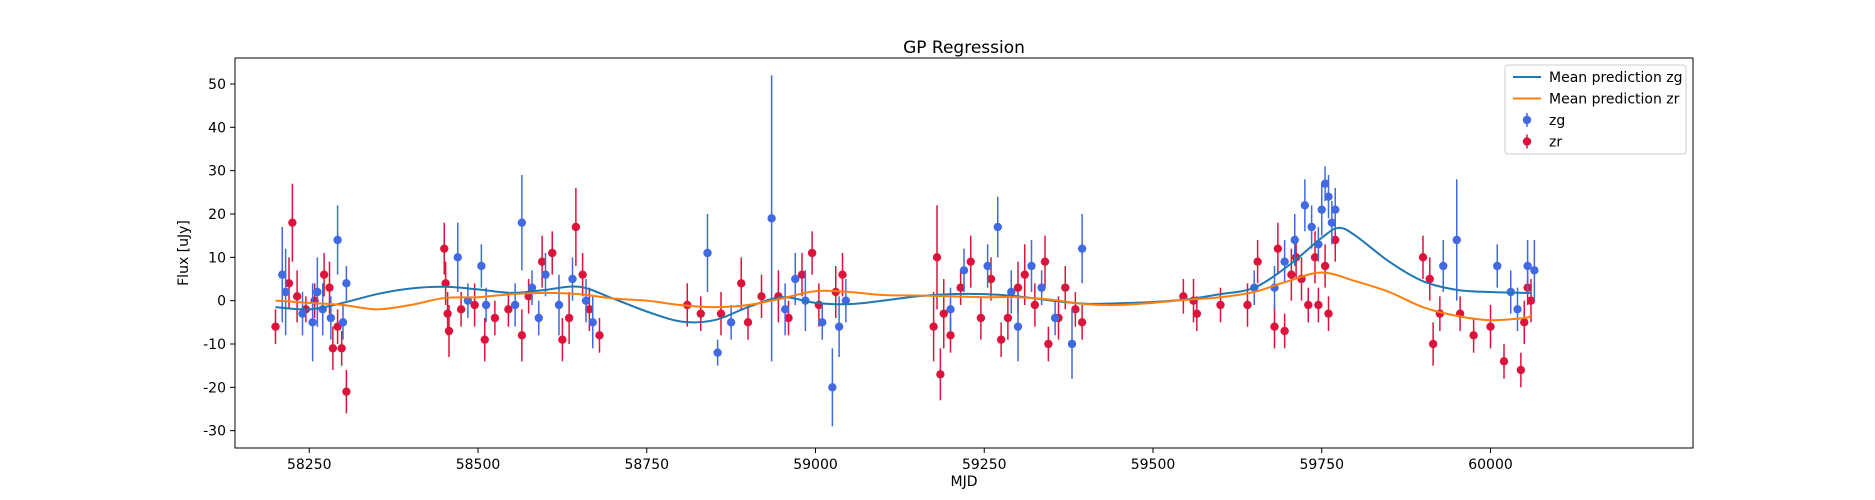 The image size is (1875, 500). Describe the element at coordinates (217, 128) in the screenshot. I see `y-tick-label: 40` at that location.